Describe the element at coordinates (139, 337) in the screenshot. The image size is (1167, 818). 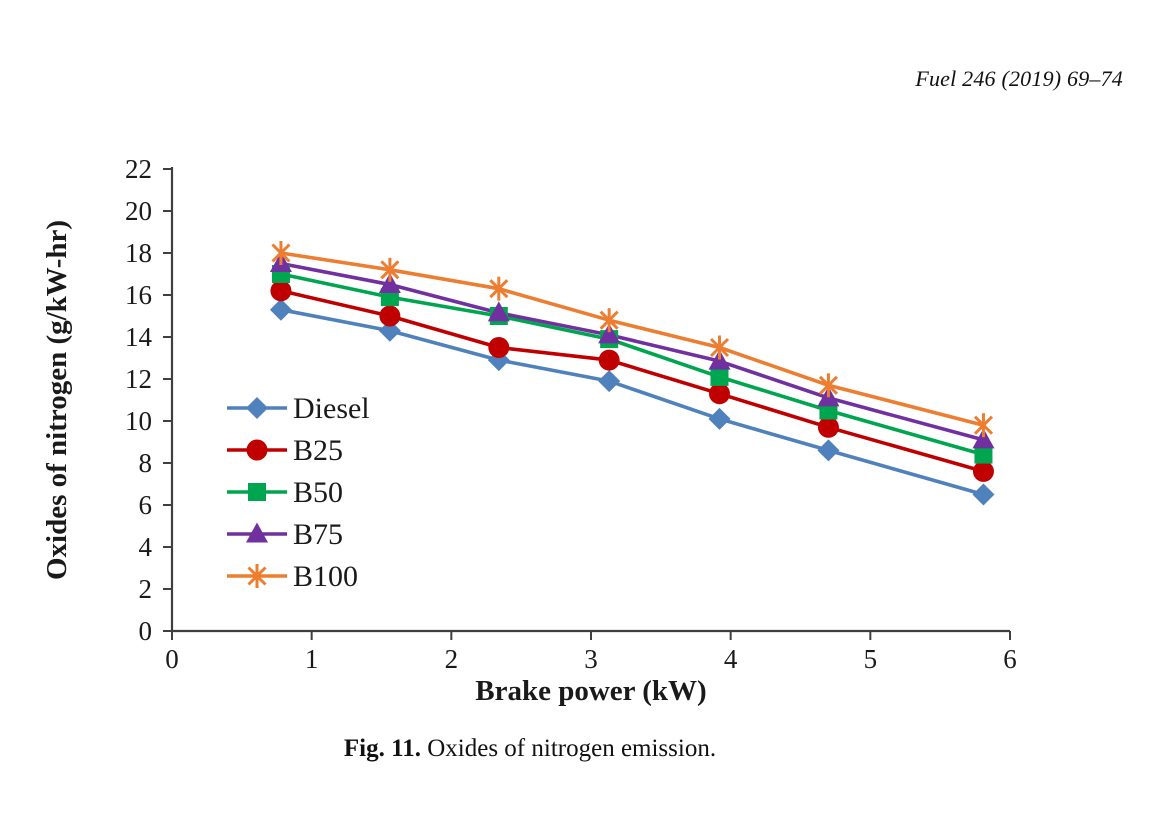
I see `y-axis-tick-label: 14` at that location.